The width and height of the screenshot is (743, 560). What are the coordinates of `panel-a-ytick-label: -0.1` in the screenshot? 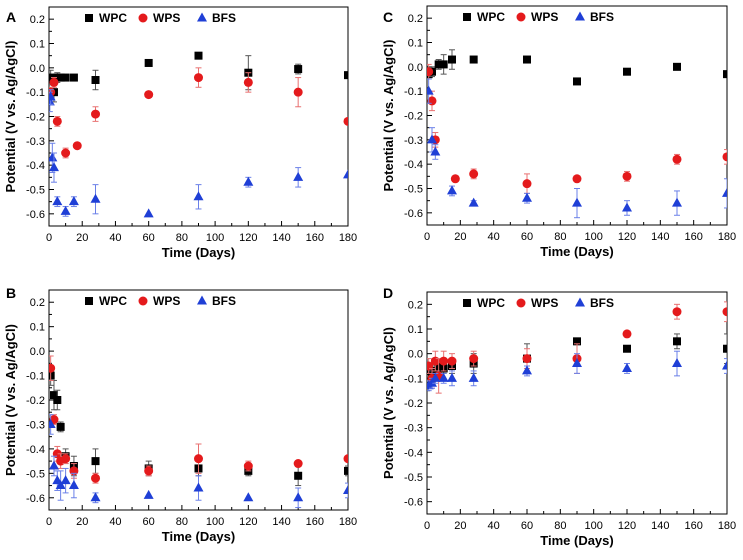 It's located at (35, 93).